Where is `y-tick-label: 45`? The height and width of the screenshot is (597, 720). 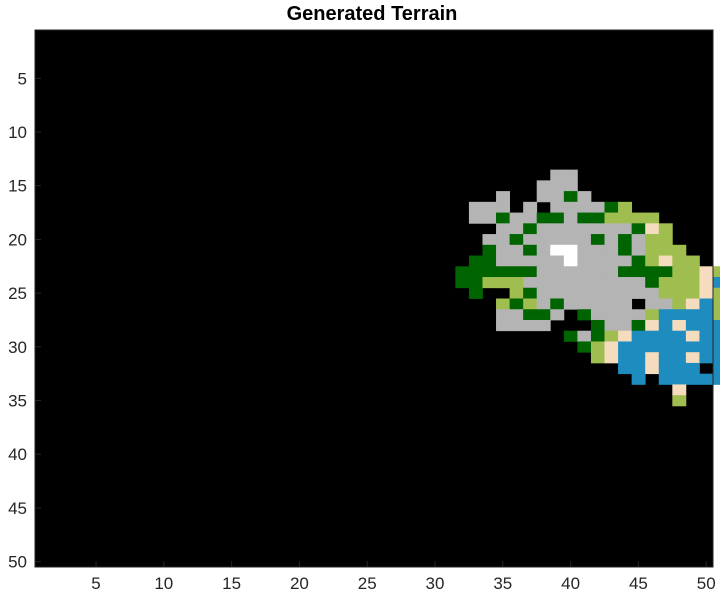
y-tick-label: 45 is located at coordinates (17, 508).